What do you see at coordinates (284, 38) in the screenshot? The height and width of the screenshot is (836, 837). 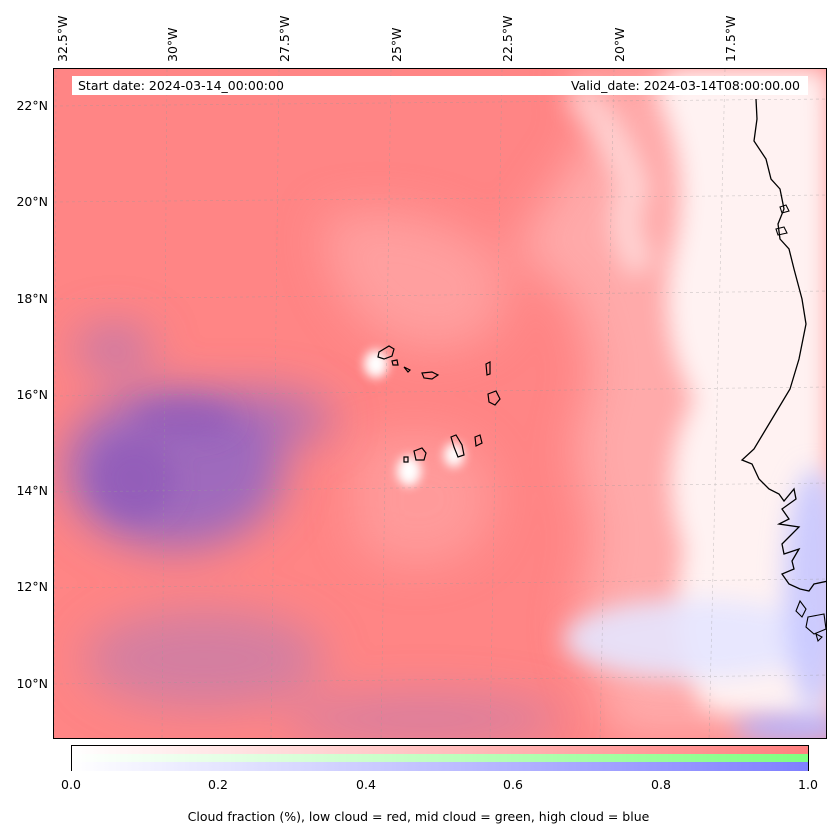 I see `lon-tick-label: 27.5°W` at bounding box center [284, 38].